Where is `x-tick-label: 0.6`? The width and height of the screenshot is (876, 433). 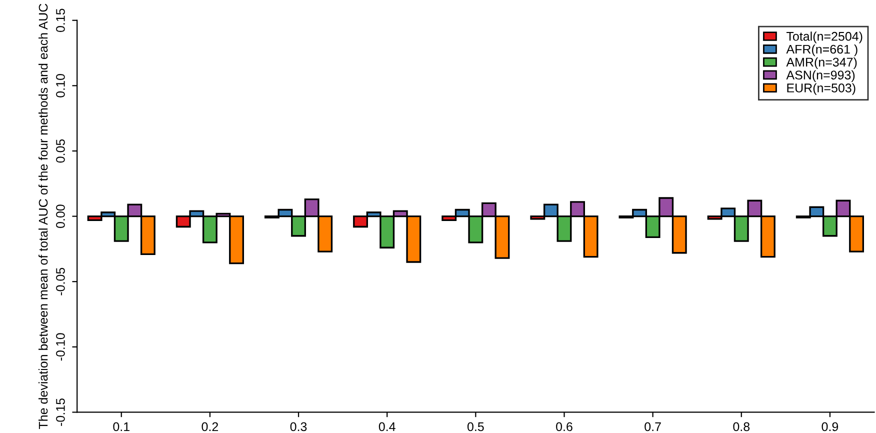 x-tick-label: 0.6 is located at coordinates (564, 427).